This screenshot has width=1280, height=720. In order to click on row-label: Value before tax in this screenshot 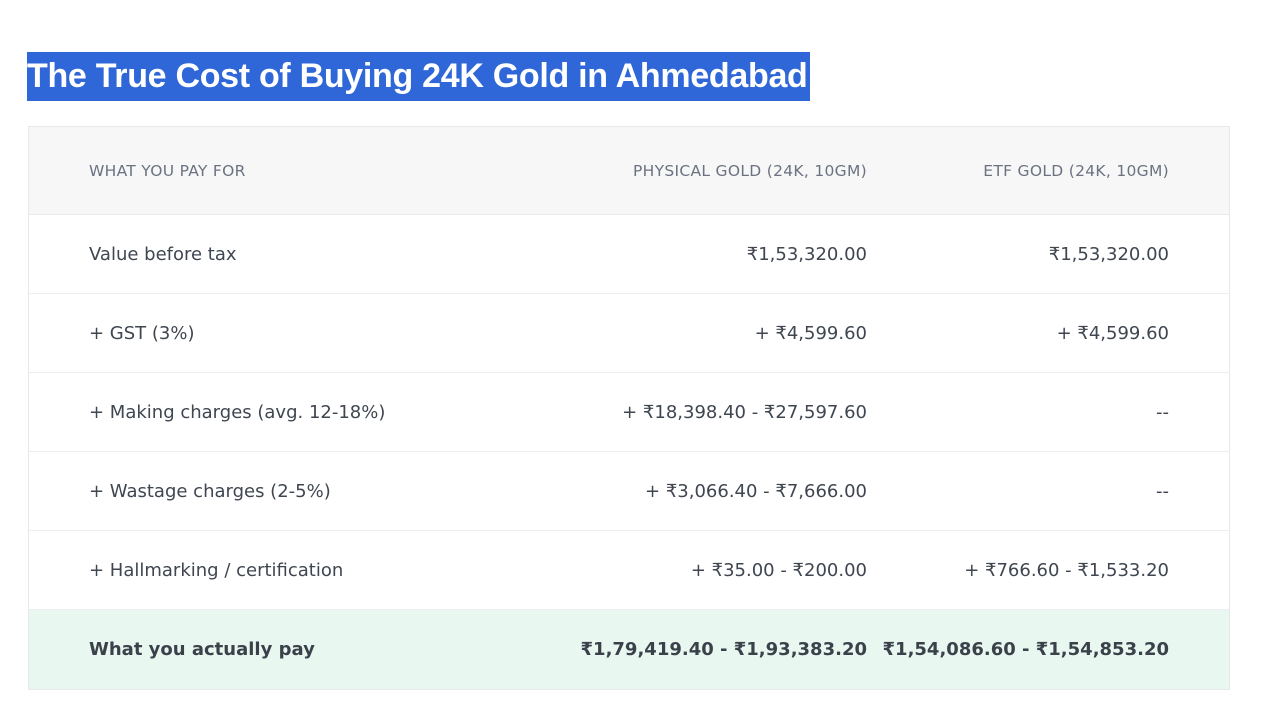, I will do `click(163, 254)`.